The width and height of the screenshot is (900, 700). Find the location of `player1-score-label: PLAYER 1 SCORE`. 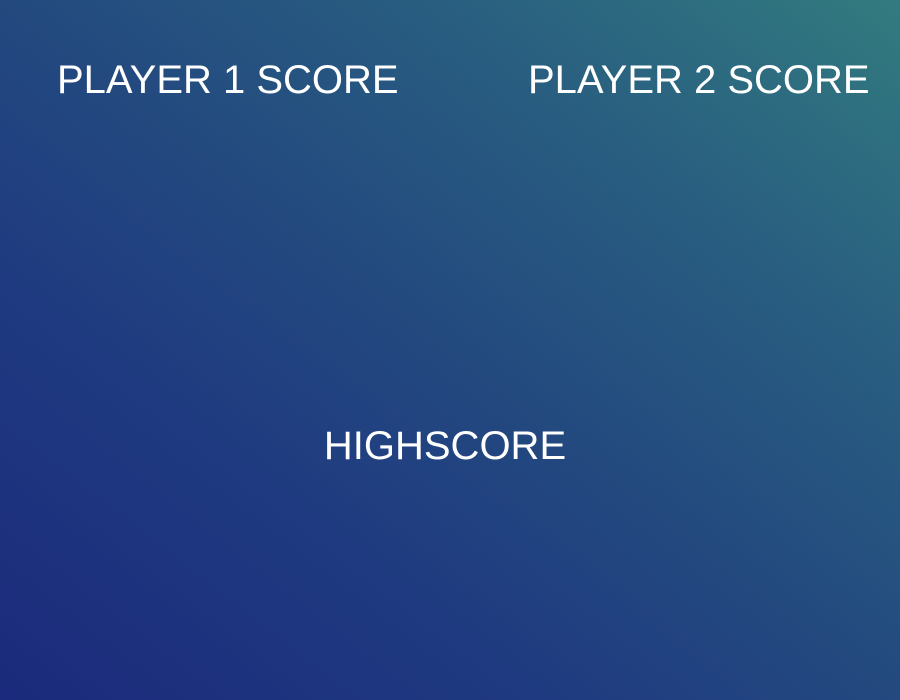

player1-score-label: PLAYER 1 SCORE is located at coordinates (228, 80).